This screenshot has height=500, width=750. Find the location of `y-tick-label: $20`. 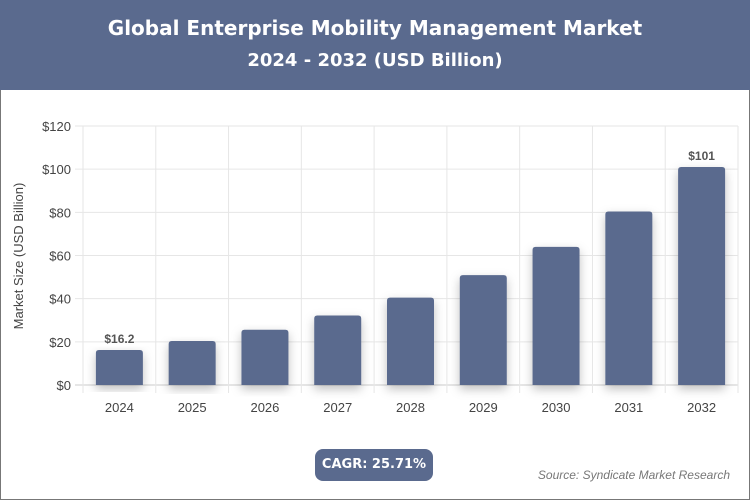

y-tick-label: $20 is located at coordinates (60, 342).